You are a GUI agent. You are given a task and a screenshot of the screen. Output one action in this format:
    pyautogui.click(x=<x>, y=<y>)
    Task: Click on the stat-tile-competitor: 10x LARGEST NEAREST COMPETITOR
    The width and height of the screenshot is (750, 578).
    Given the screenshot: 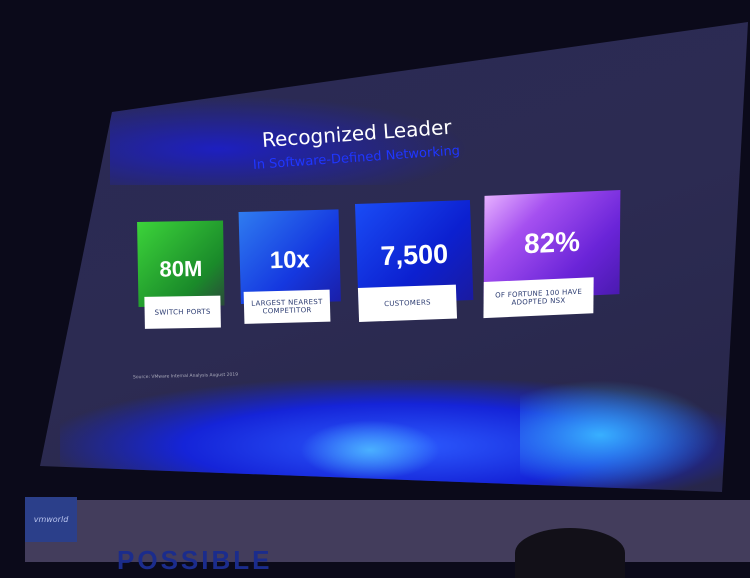 What is the action you would take?
    pyautogui.click(x=290, y=266)
    